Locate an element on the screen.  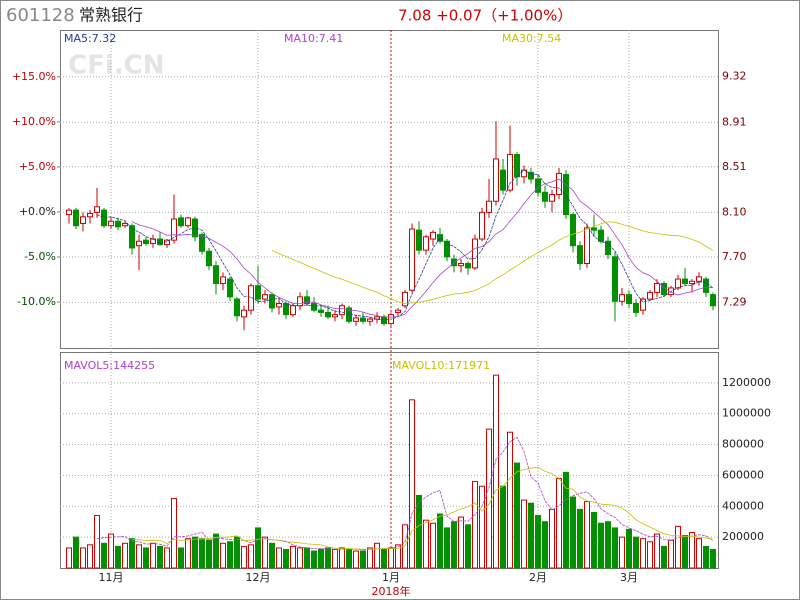
y2-tick-label: 8.10 is located at coordinates (734, 211).